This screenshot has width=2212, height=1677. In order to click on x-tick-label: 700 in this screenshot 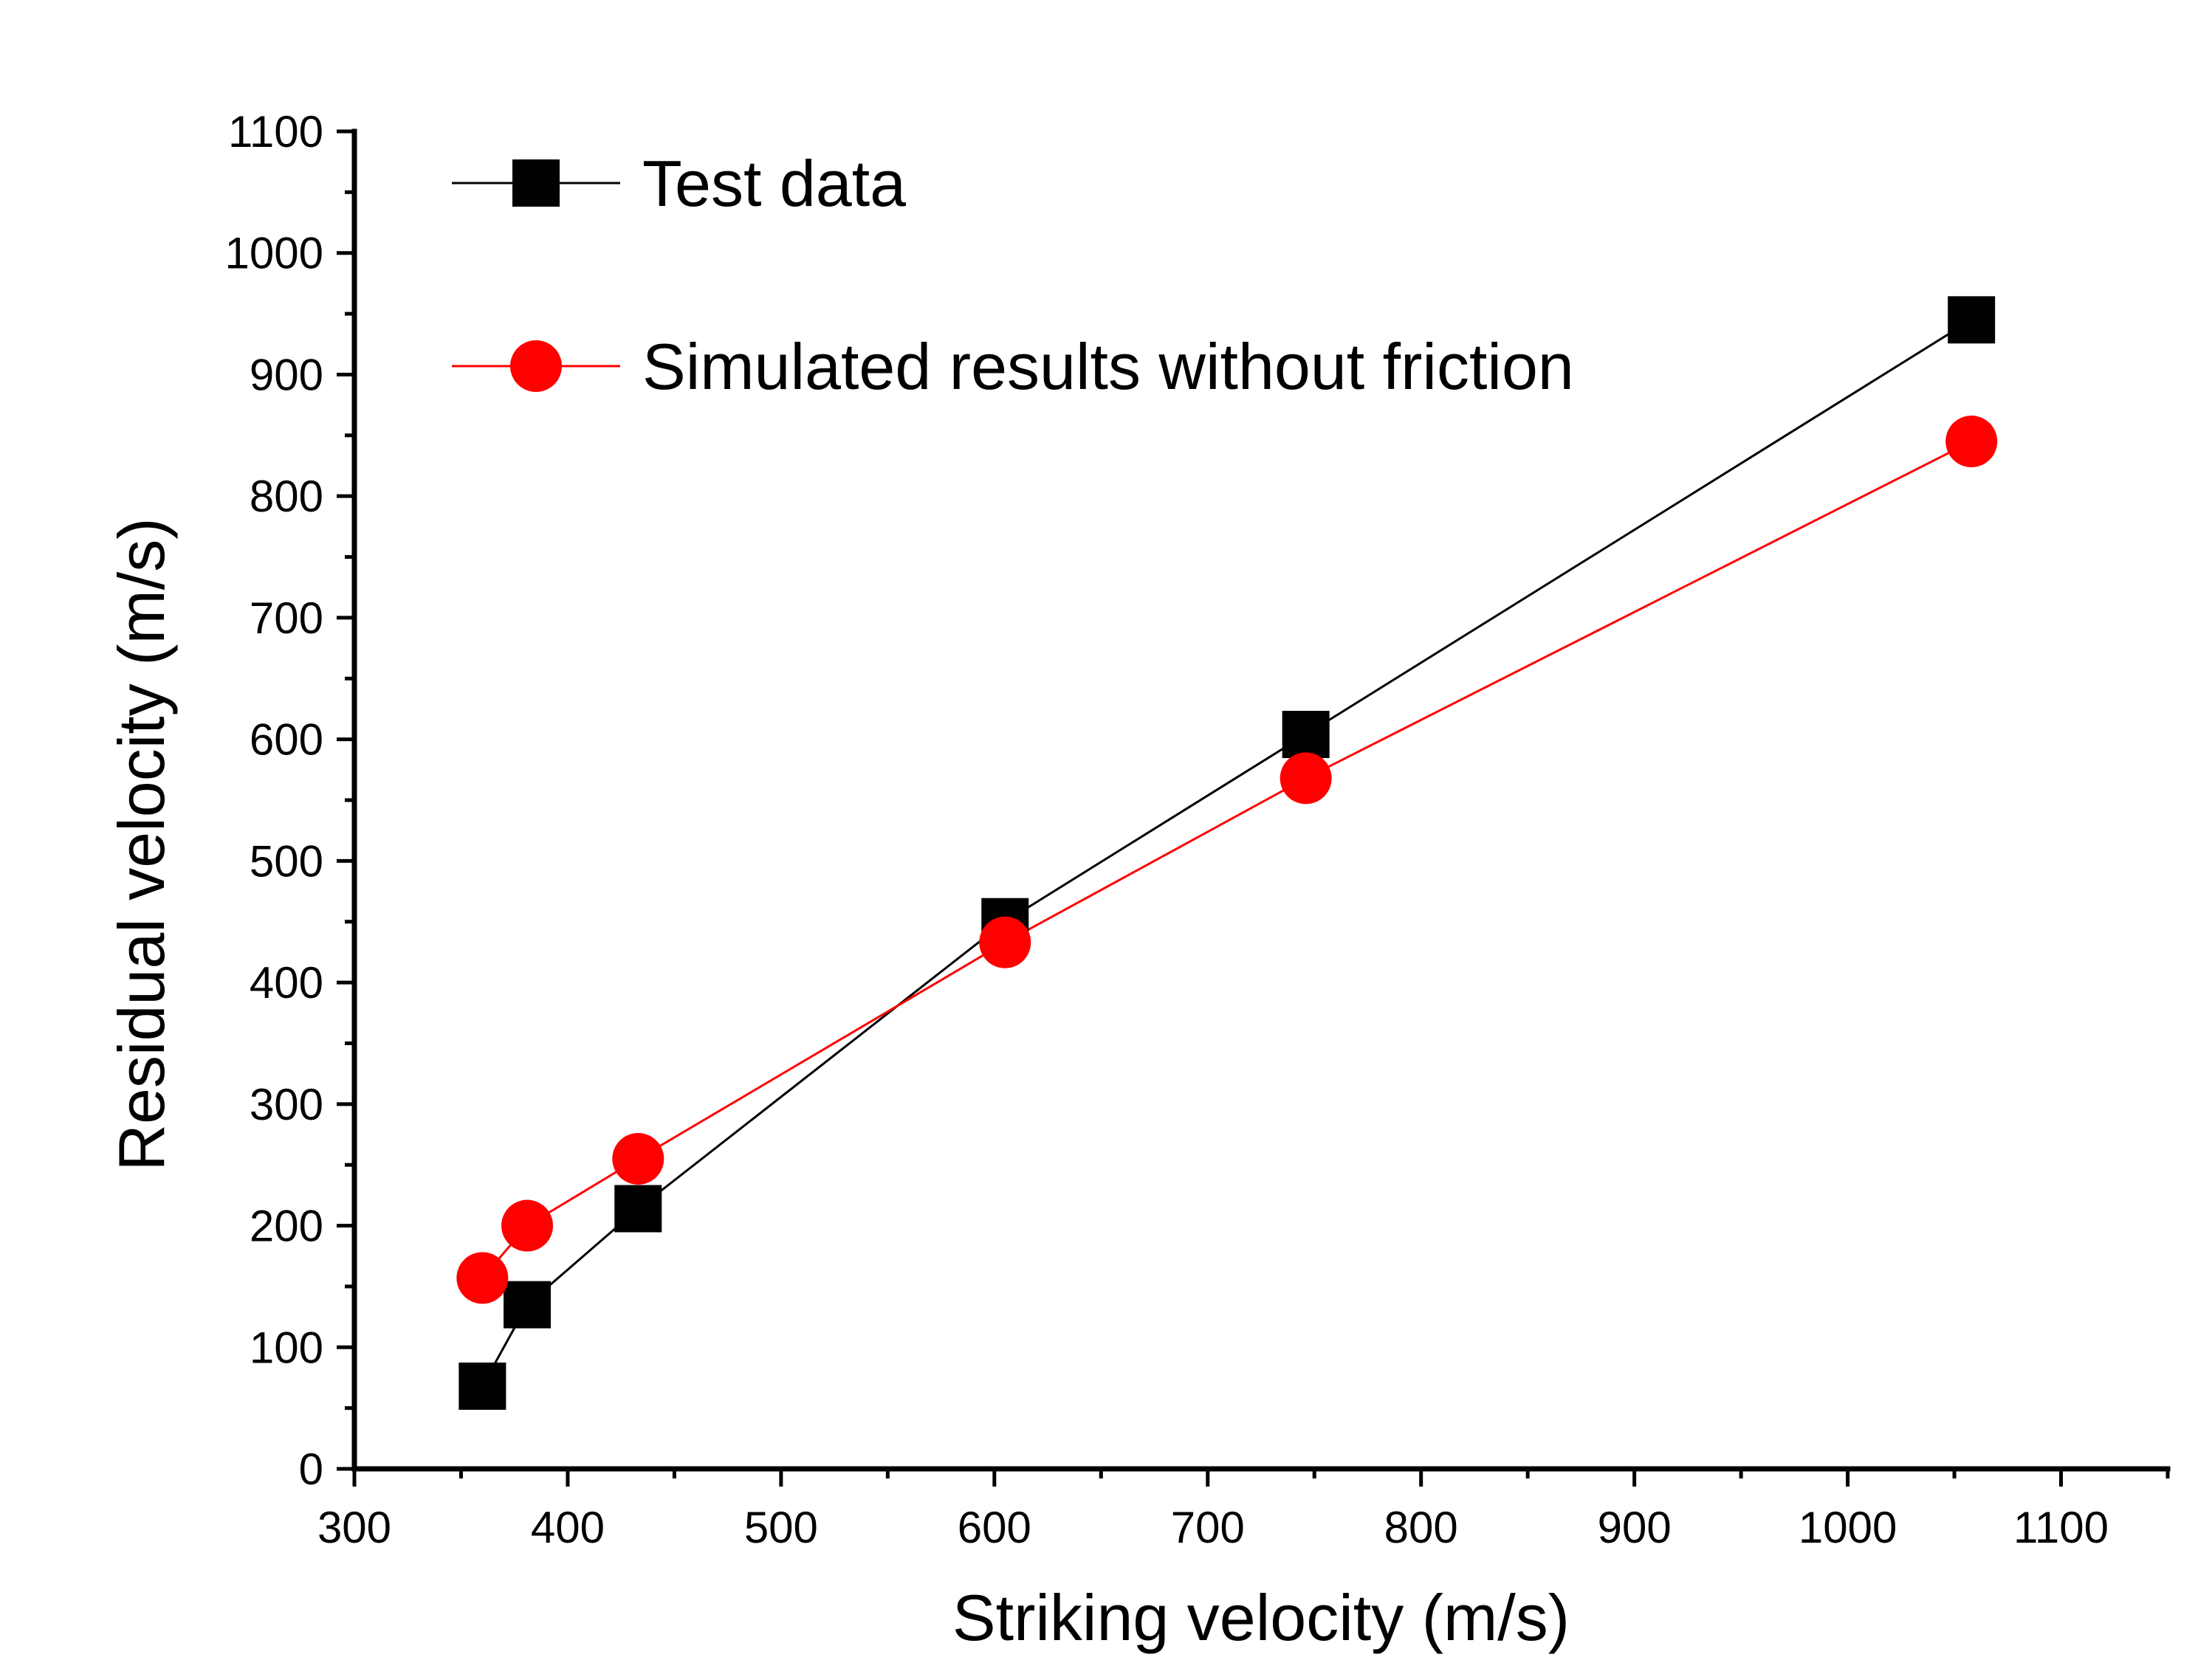, I will do `click(1208, 1528)`.